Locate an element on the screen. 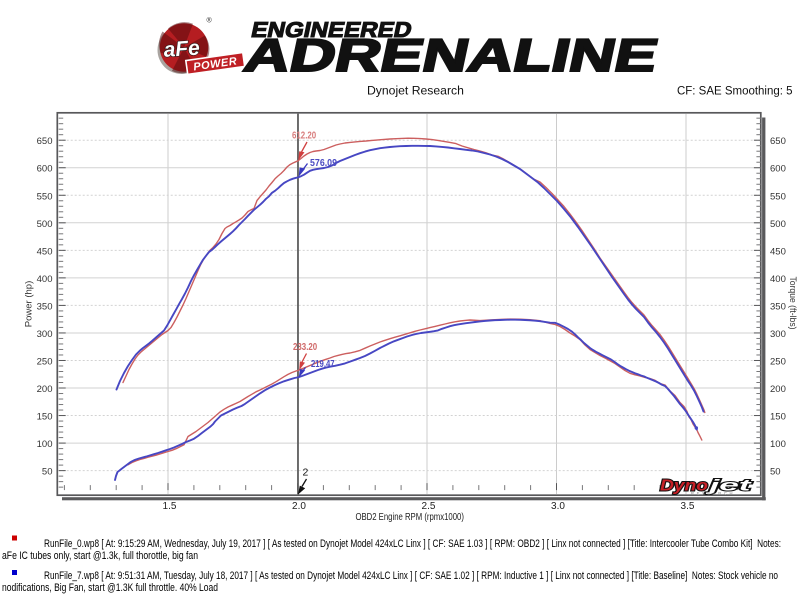 This screenshot has width=800, height=600. svg-text: Torque (ft-lbs) is located at coordinates (792, 303).